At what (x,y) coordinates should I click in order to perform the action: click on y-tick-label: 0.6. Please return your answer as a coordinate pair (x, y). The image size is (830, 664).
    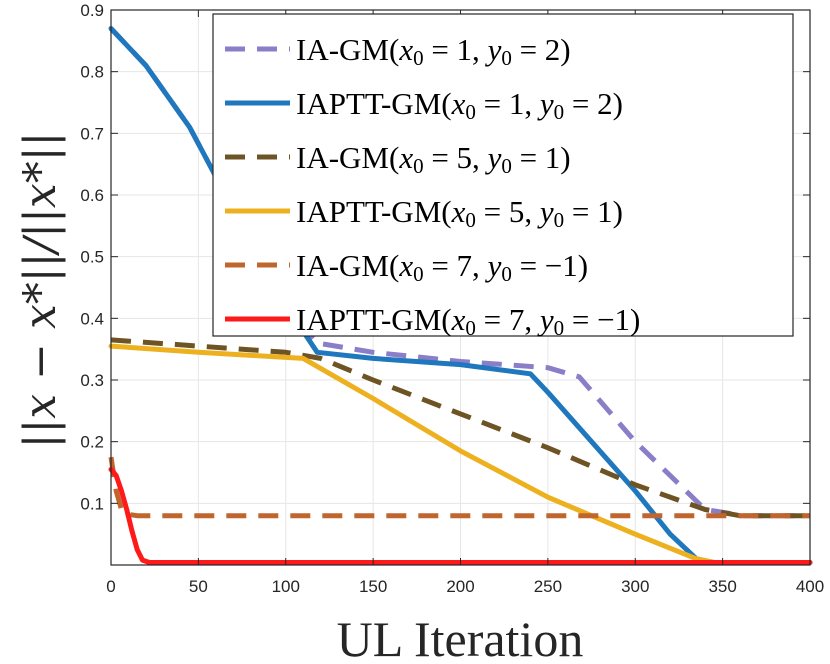
    Looking at the image, I should click on (92, 195).